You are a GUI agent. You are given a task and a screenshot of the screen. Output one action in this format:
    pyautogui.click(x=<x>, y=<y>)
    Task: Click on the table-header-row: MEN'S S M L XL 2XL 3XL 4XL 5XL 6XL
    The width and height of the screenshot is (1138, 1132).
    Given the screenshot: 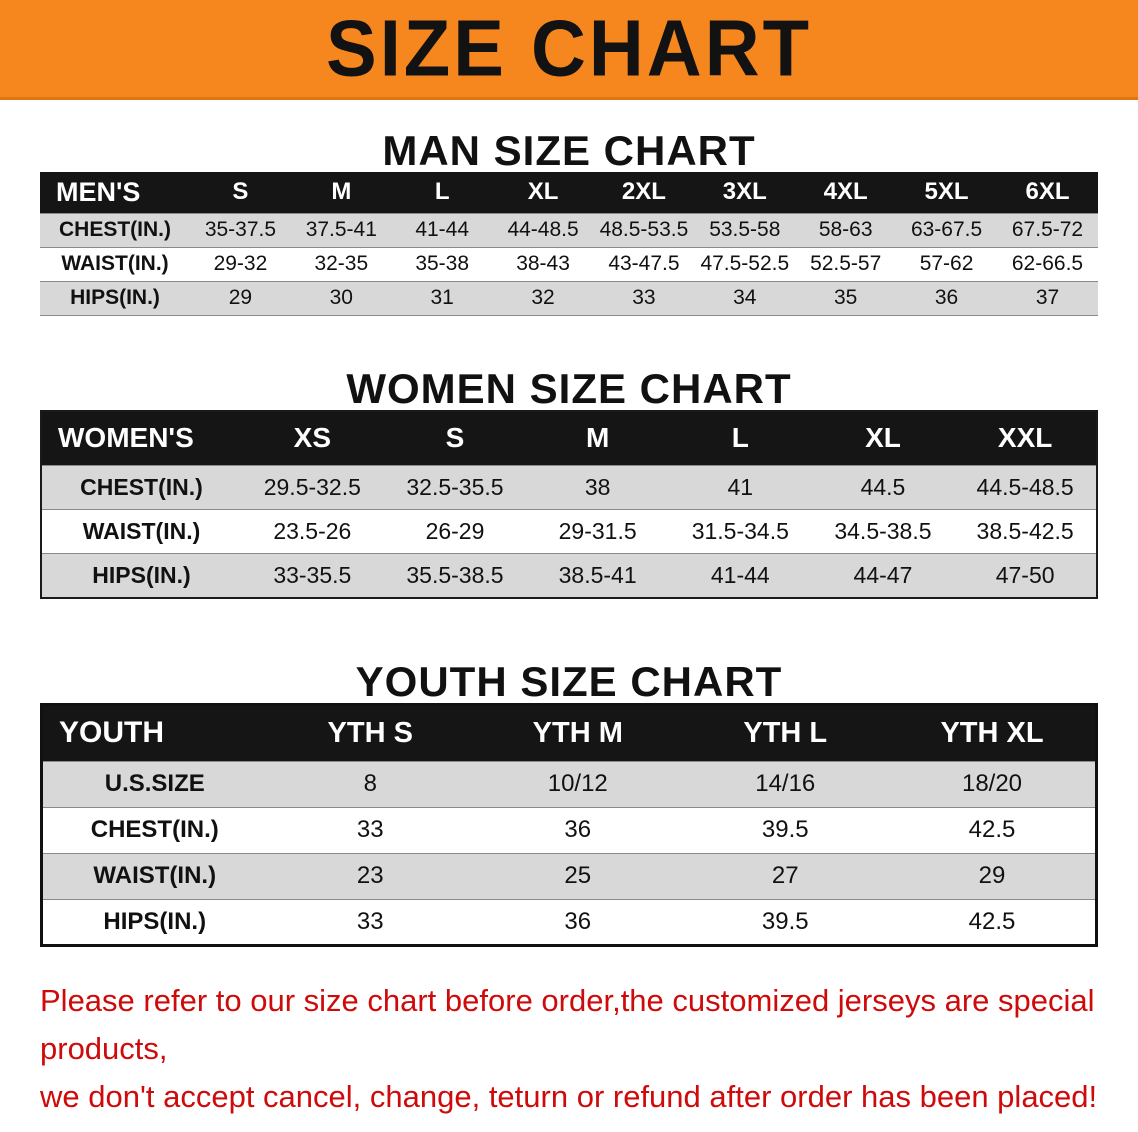 What is the action you would take?
    pyautogui.click(x=569, y=192)
    